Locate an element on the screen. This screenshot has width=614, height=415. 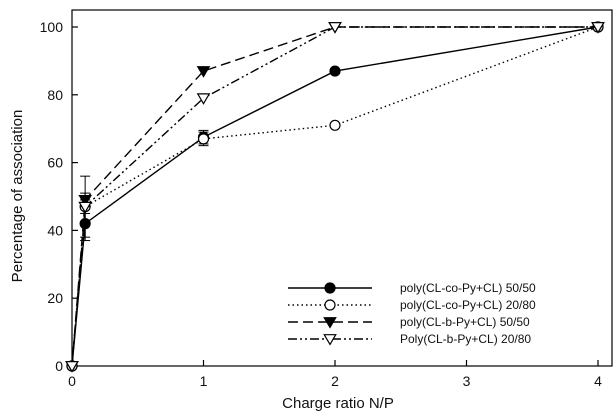
y-axis-label: Percentage of association is located at coordinates (17, 196).